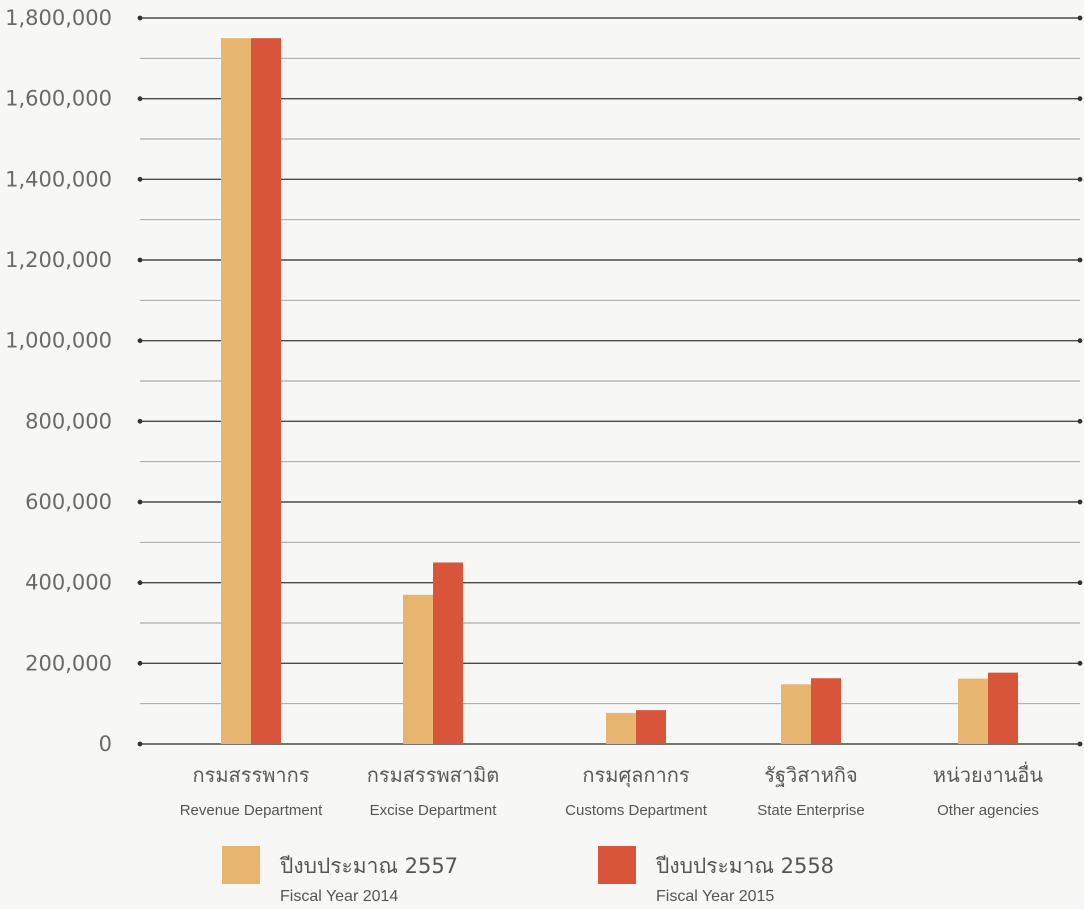 This screenshot has width=1084, height=909. What do you see at coordinates (810, 775) in the screenshot?
I see `category-label-thai: รัฐวิสาหกิจ` at bounding box center [810, 775].